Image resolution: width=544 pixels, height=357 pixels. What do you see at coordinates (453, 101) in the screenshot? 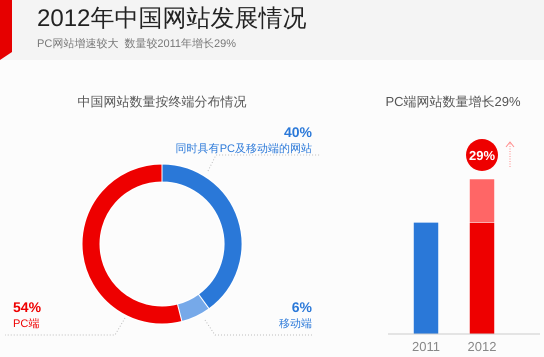
I see `chart-title: PC端网站数量增长29%` at bounding box center [453, 101].